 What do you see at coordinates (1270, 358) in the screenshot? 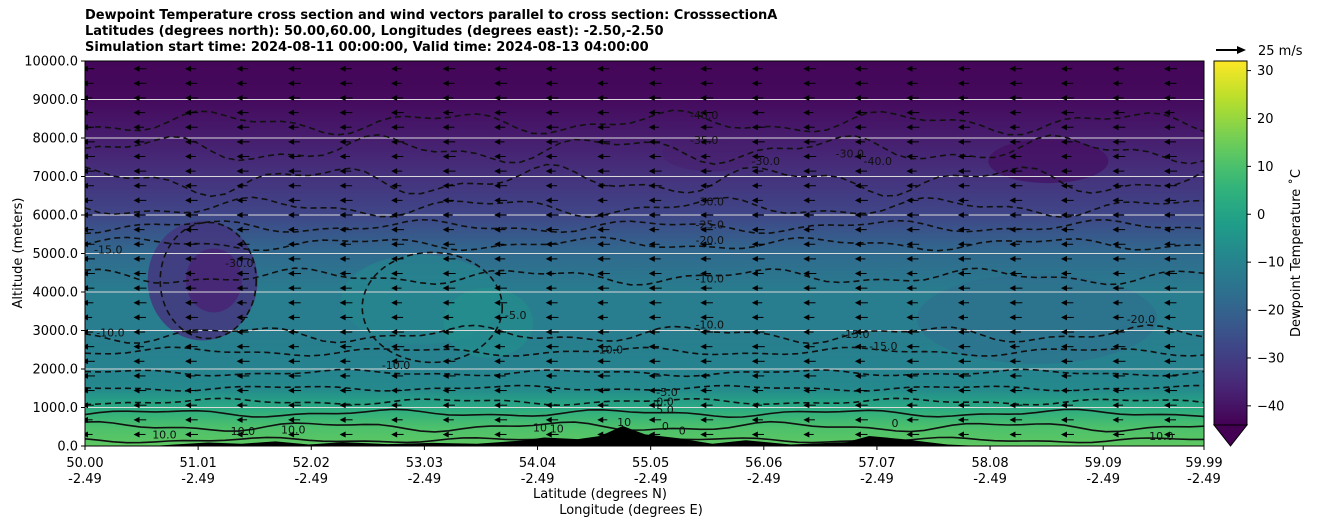
I see `colorbar-tick-label: −30` at bounding box center [1270, 358].